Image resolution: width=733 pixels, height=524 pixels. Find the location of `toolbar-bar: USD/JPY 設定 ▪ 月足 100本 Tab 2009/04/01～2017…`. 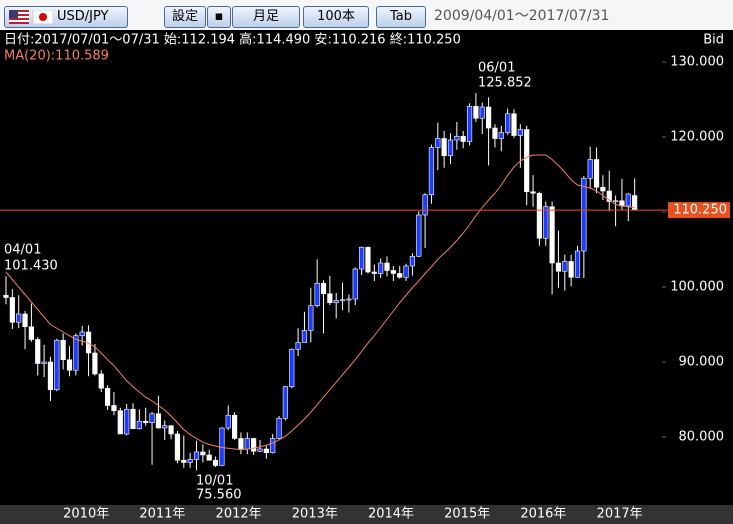

toolbar-bar: USD/JPY 設定 ▪ 月足 100本 Tab 2009/04/01～2017… is located at coordinates (366, 15).